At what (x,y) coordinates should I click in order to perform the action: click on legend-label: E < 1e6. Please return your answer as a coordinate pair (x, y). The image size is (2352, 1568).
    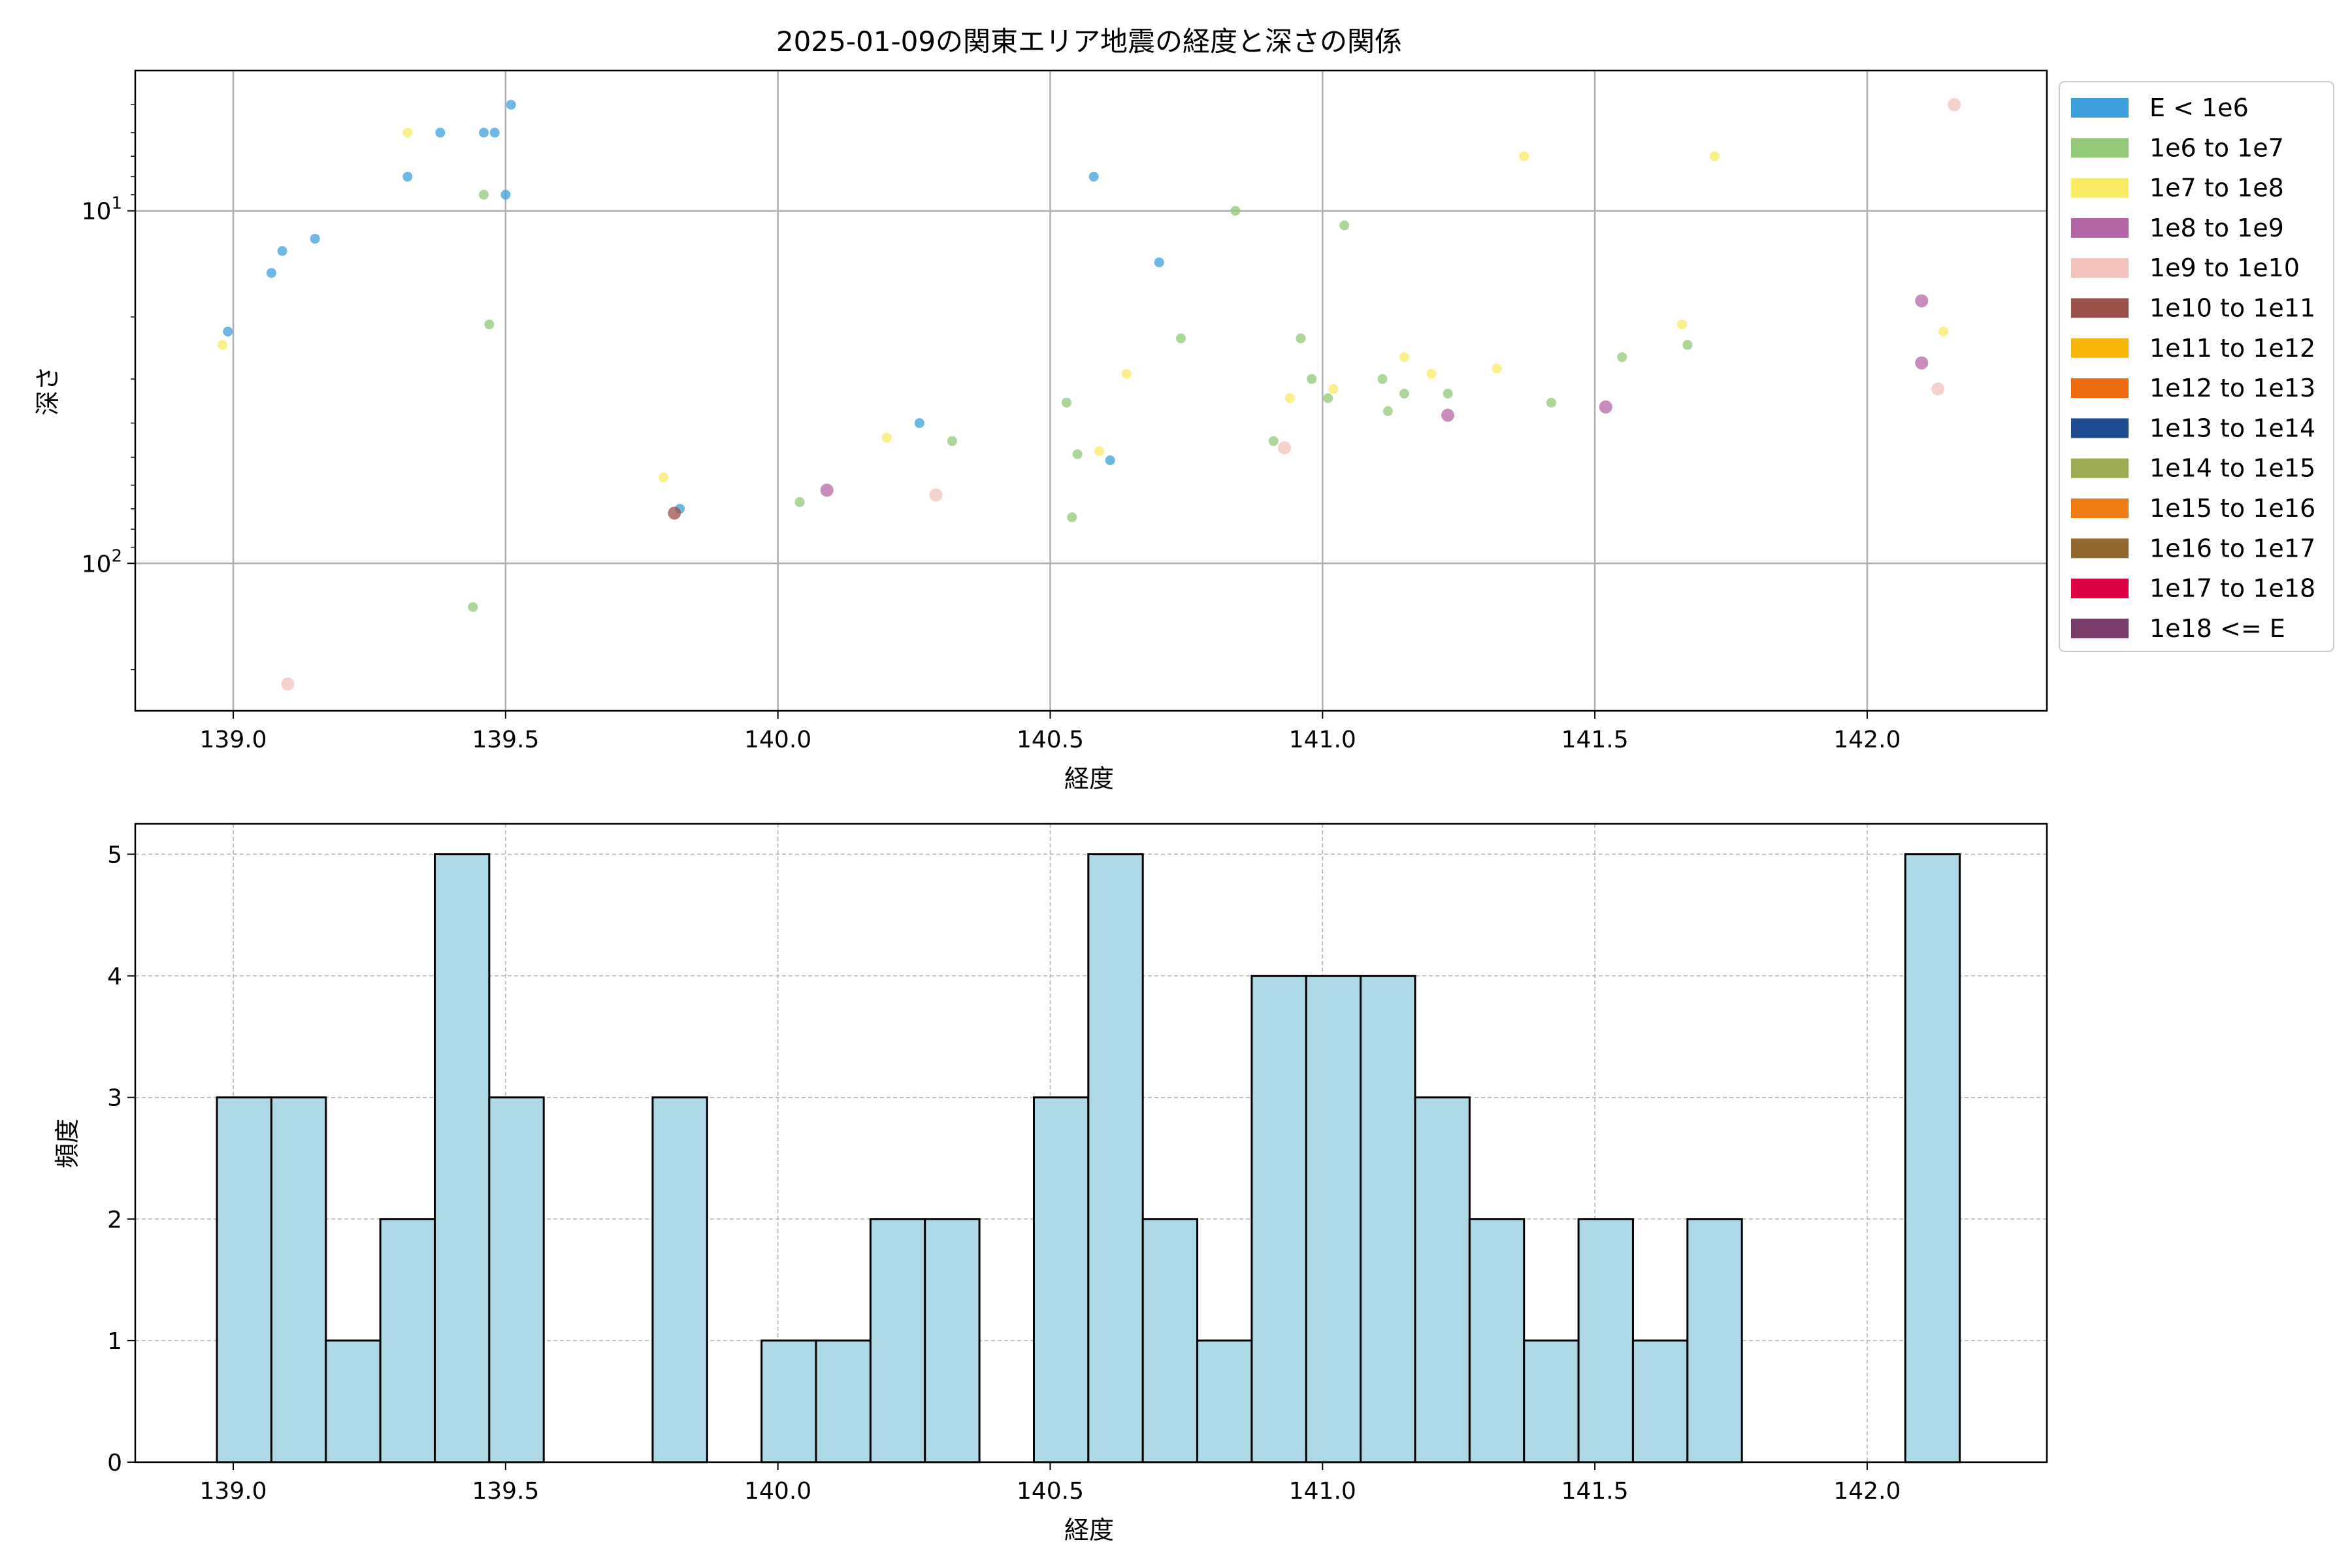
    Looking at the image, I should click on (2199, 107).